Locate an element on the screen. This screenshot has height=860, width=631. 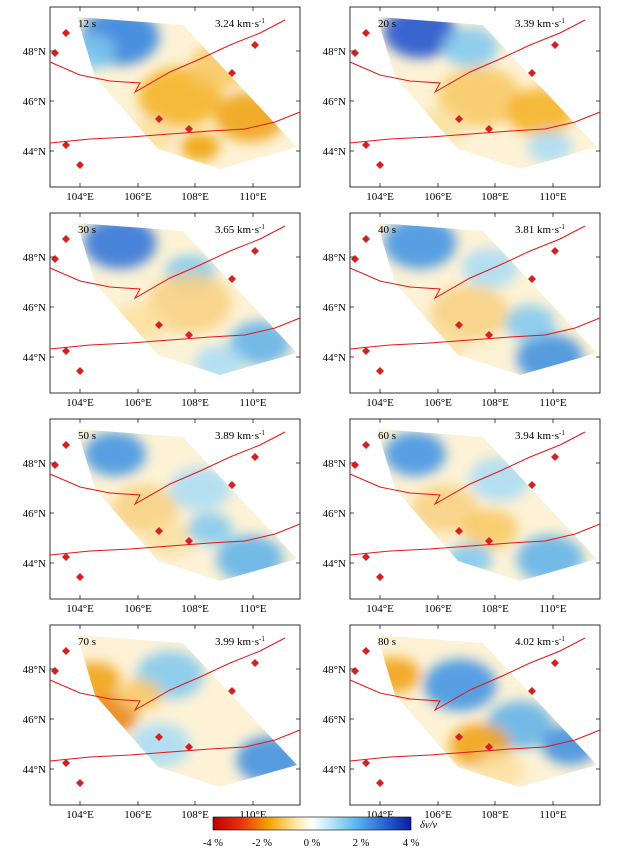
period-label: 12 s is located at coordinates (87, 24).